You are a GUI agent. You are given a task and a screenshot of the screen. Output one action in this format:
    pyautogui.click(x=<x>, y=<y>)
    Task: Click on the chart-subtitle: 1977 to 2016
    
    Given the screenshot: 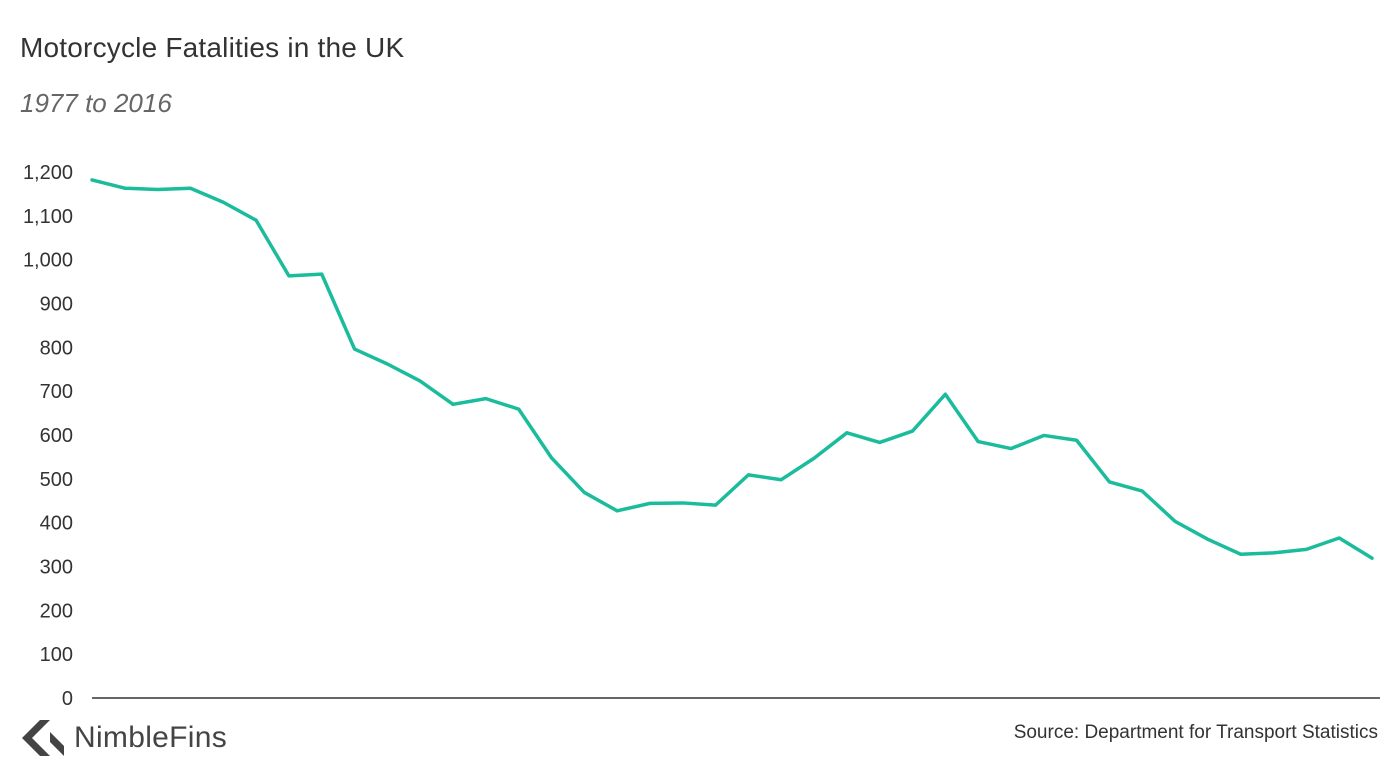 What is the action you would take?
    pyautogui.click(x=96, y=103)
    